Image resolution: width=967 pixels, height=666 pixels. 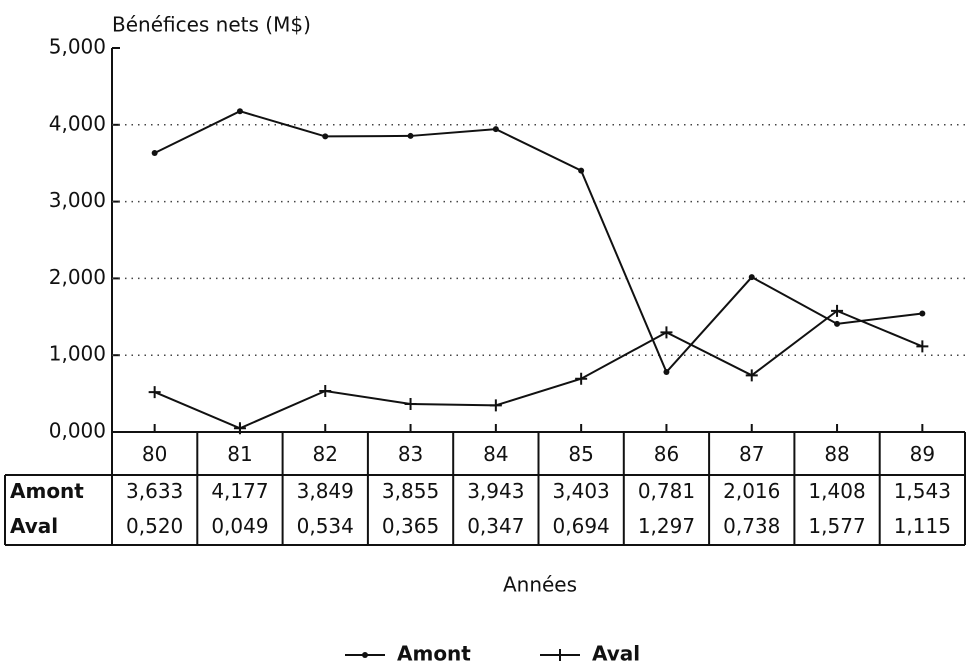 What do you see at coordinates (922, 526) in the screenshot?
I see `table-cell: 1,115` at bounding box center [922, 526].